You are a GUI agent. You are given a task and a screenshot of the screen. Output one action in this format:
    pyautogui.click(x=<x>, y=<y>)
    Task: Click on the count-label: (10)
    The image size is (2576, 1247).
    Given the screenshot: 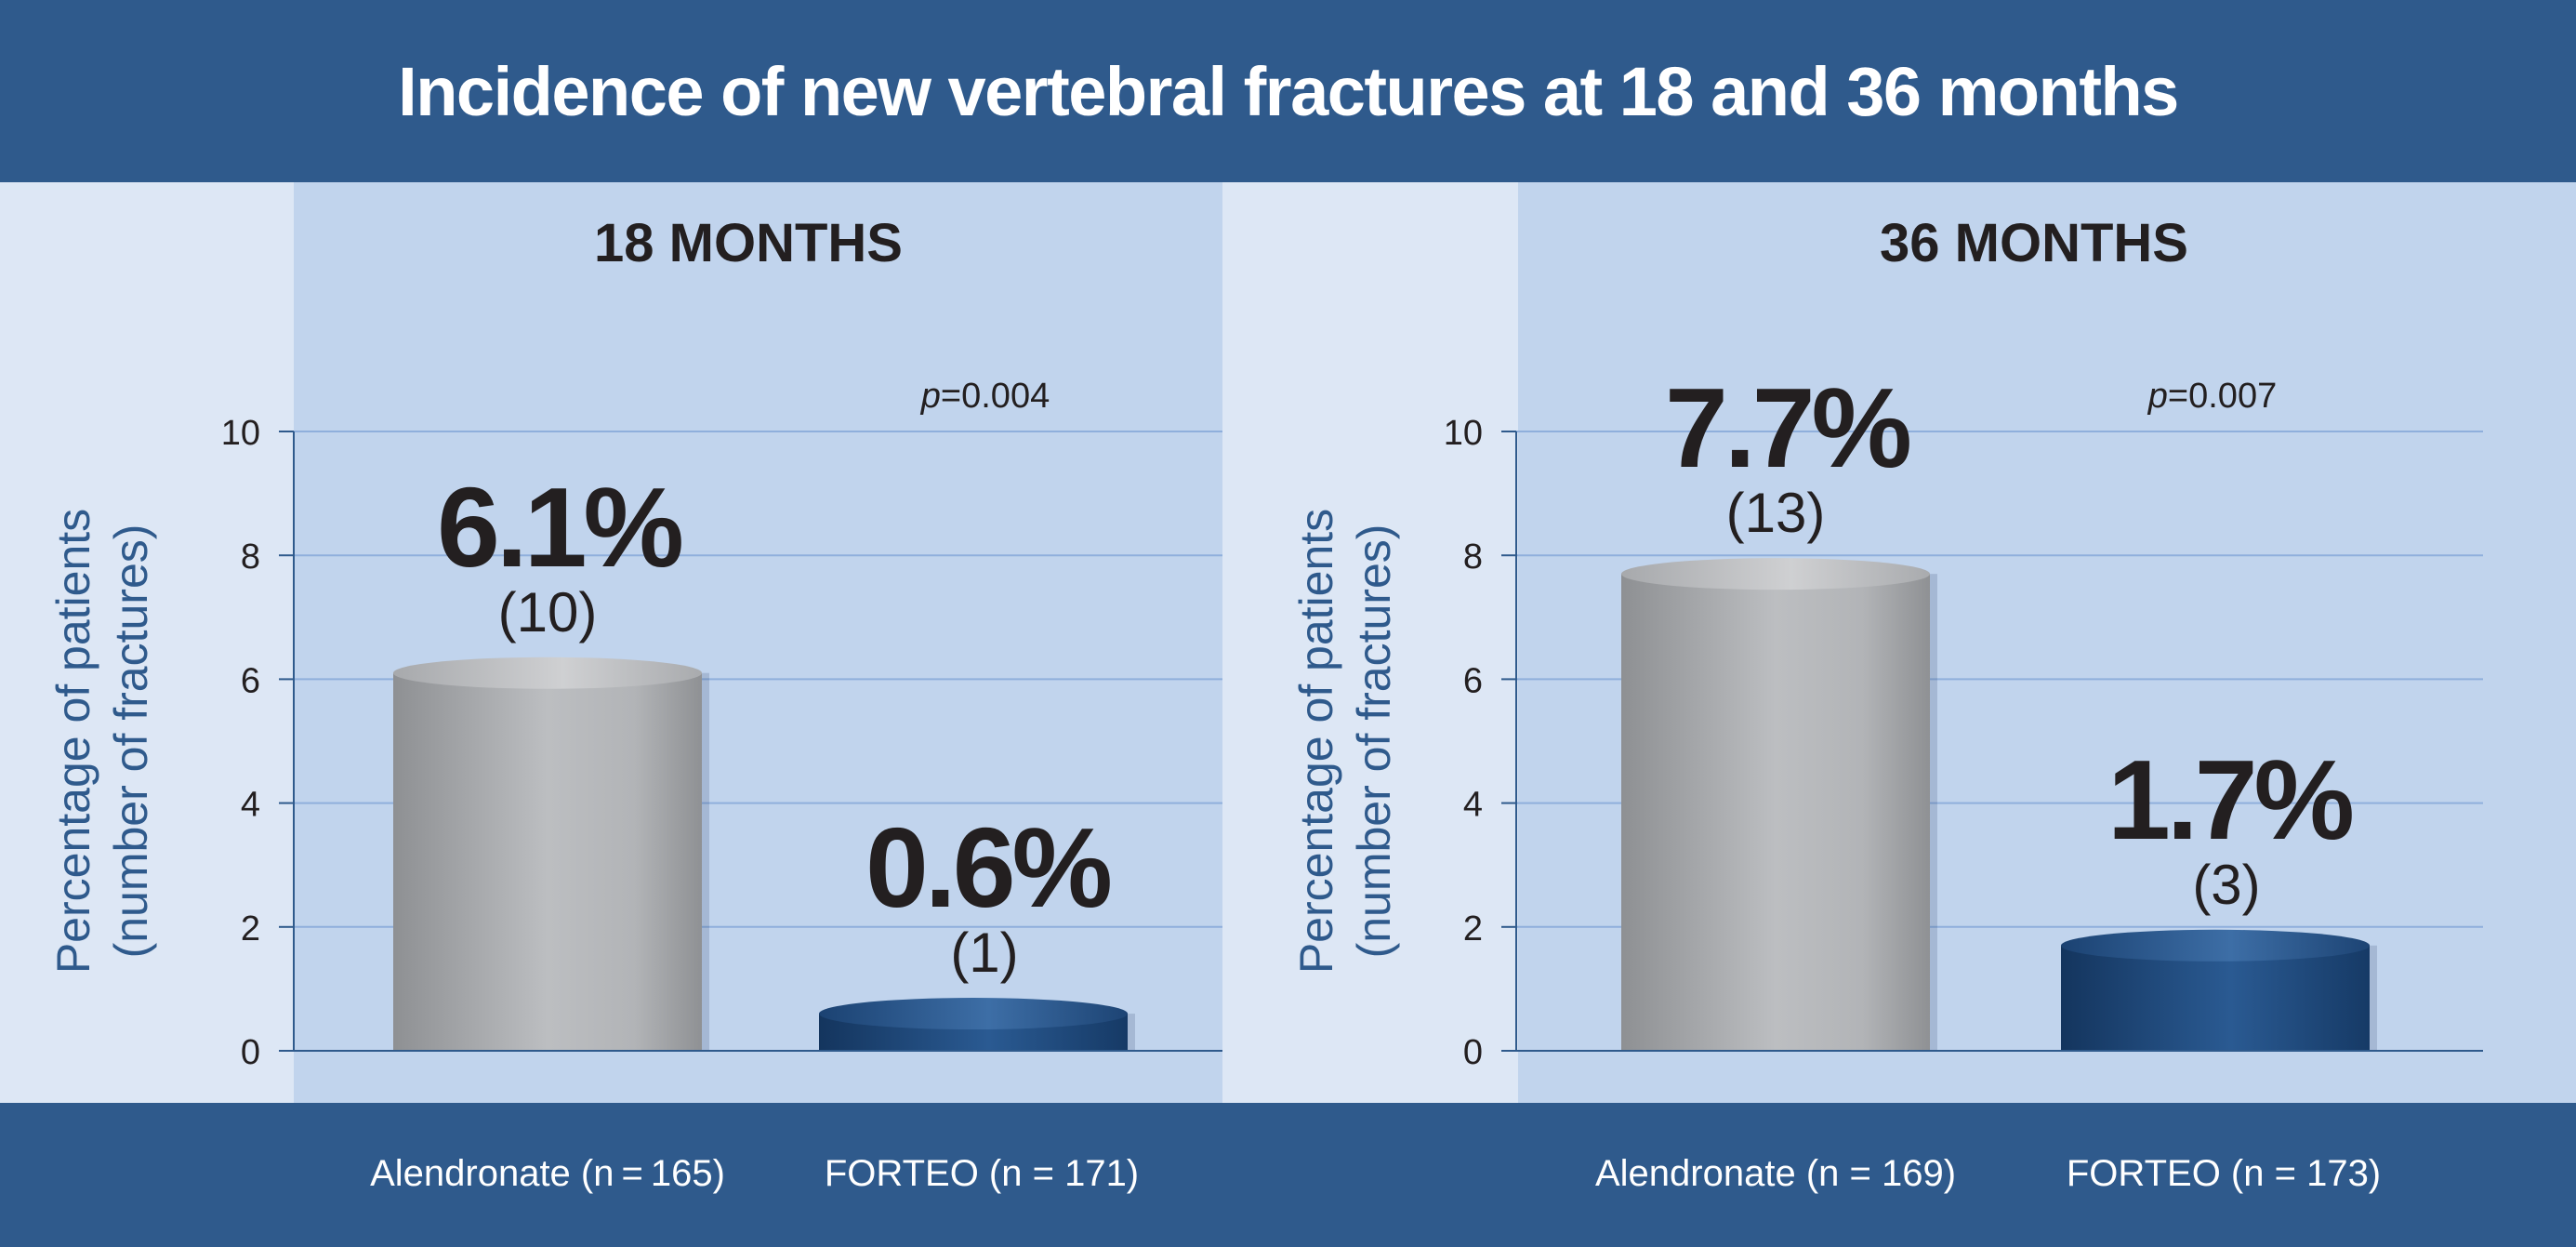 What is the action you would take?
    pyautogui.click(x=547, y=611)
    